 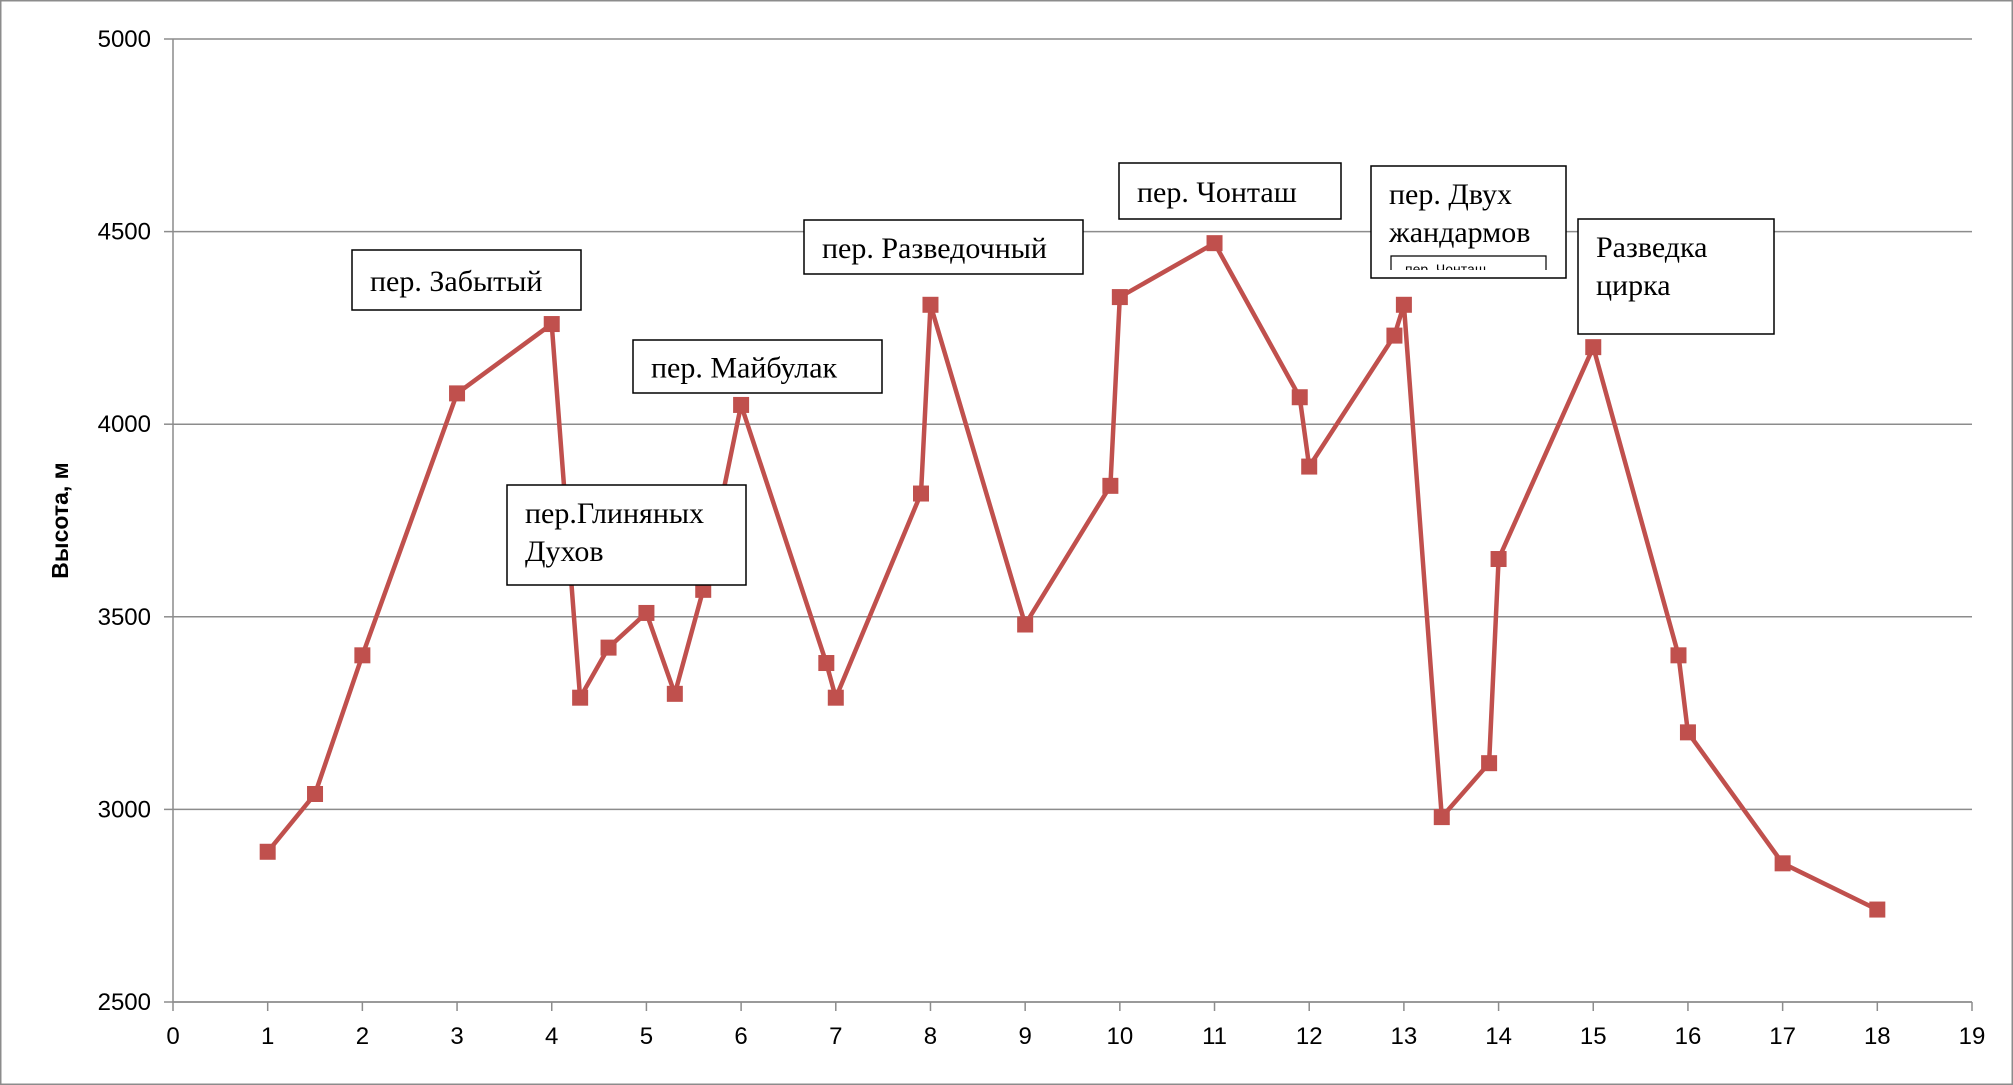 What do you see at coordinates (934, 248) in the screenshot?
I see `annotation-label: пер. Разведочный` at bounding box center [934, 248].